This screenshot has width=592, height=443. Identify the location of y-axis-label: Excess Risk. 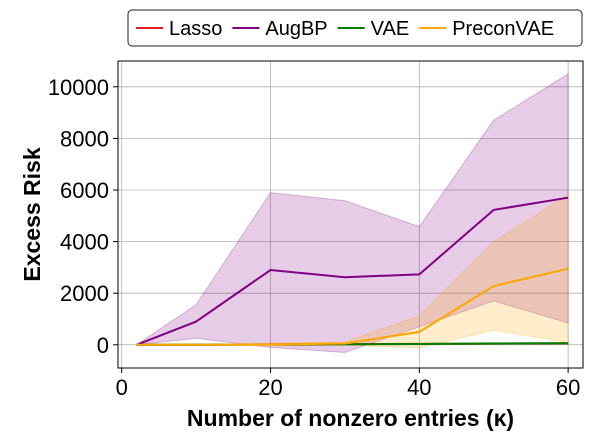
(32, 214).